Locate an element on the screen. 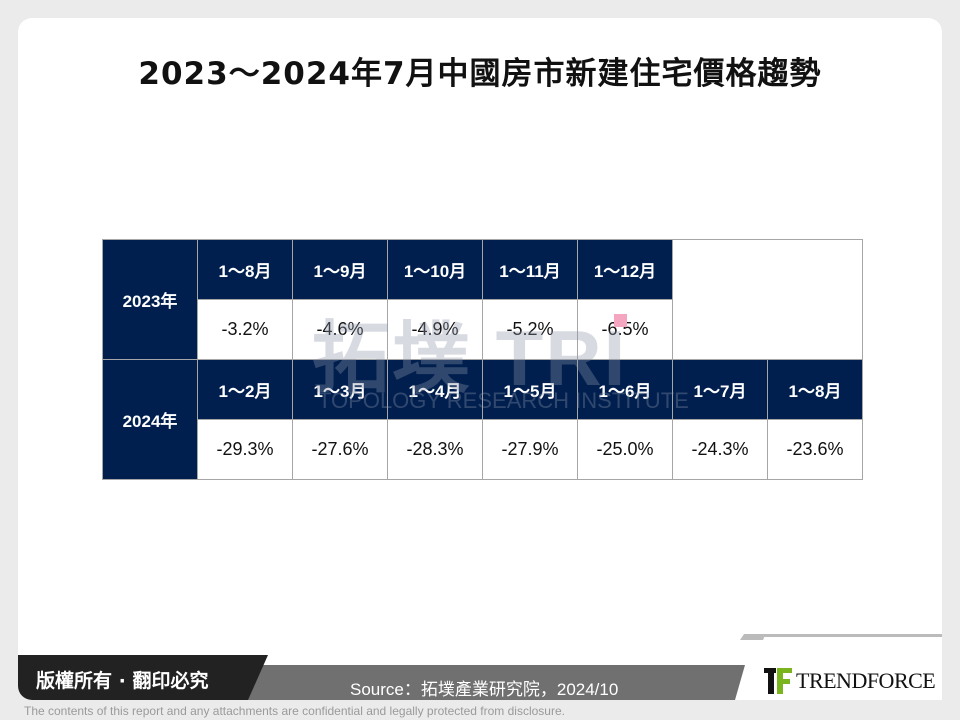  footer-source-band is located at coordinates (495, 682).